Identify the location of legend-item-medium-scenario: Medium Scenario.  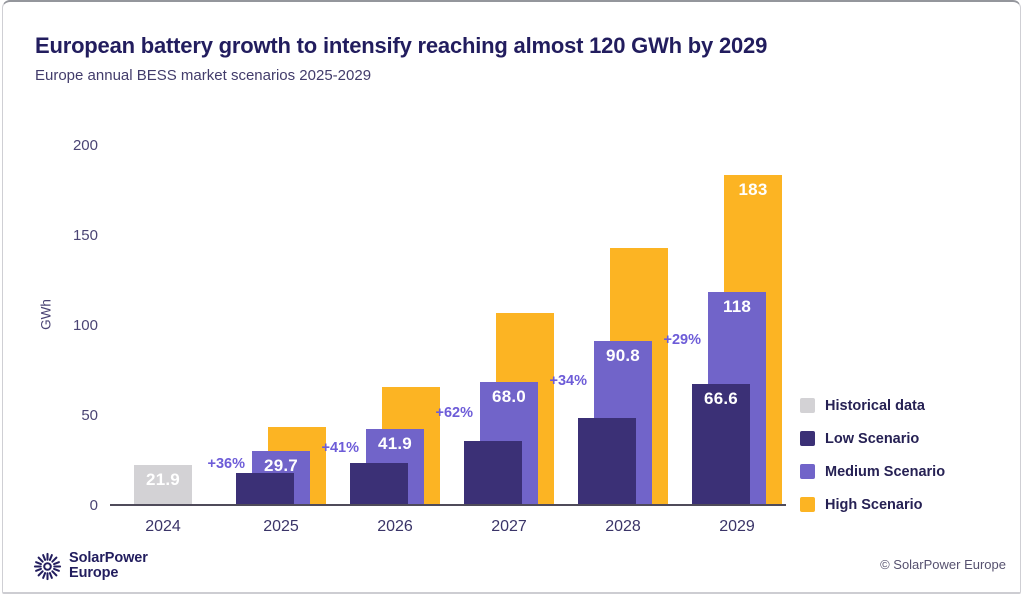
(873, 471).